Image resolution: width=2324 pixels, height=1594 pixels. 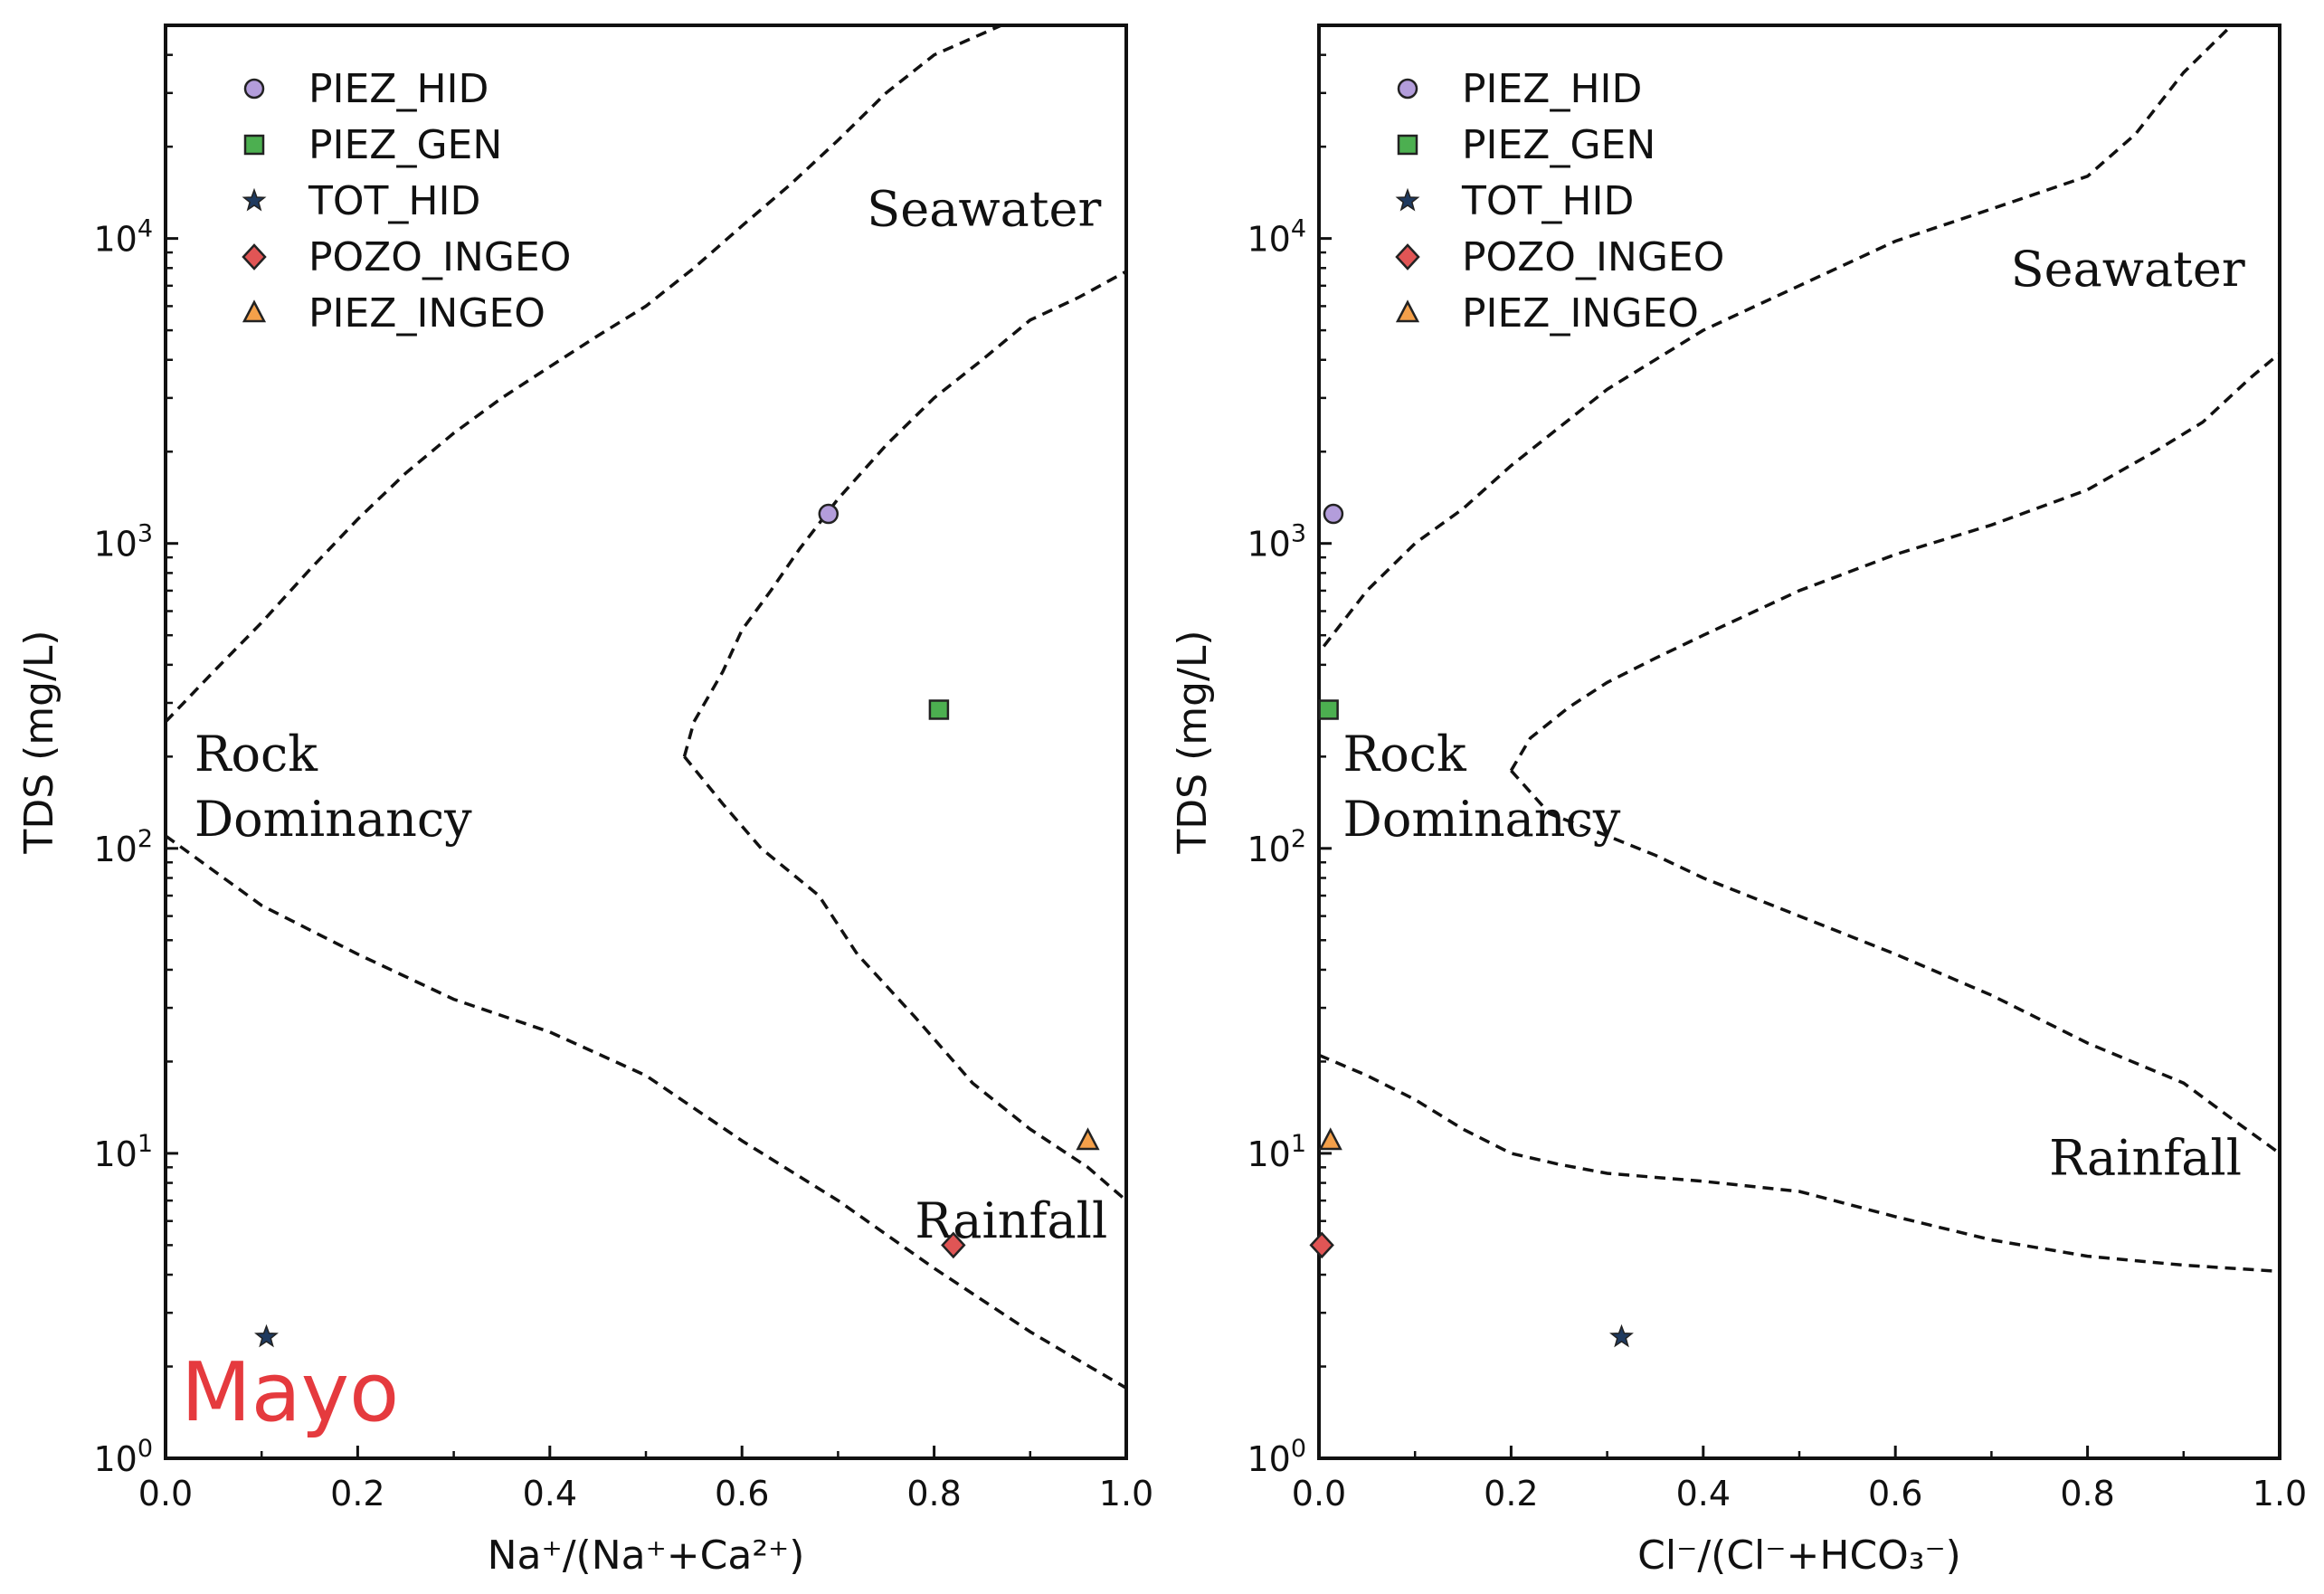 I want to click on data-points, so click(x=1471, y=925).